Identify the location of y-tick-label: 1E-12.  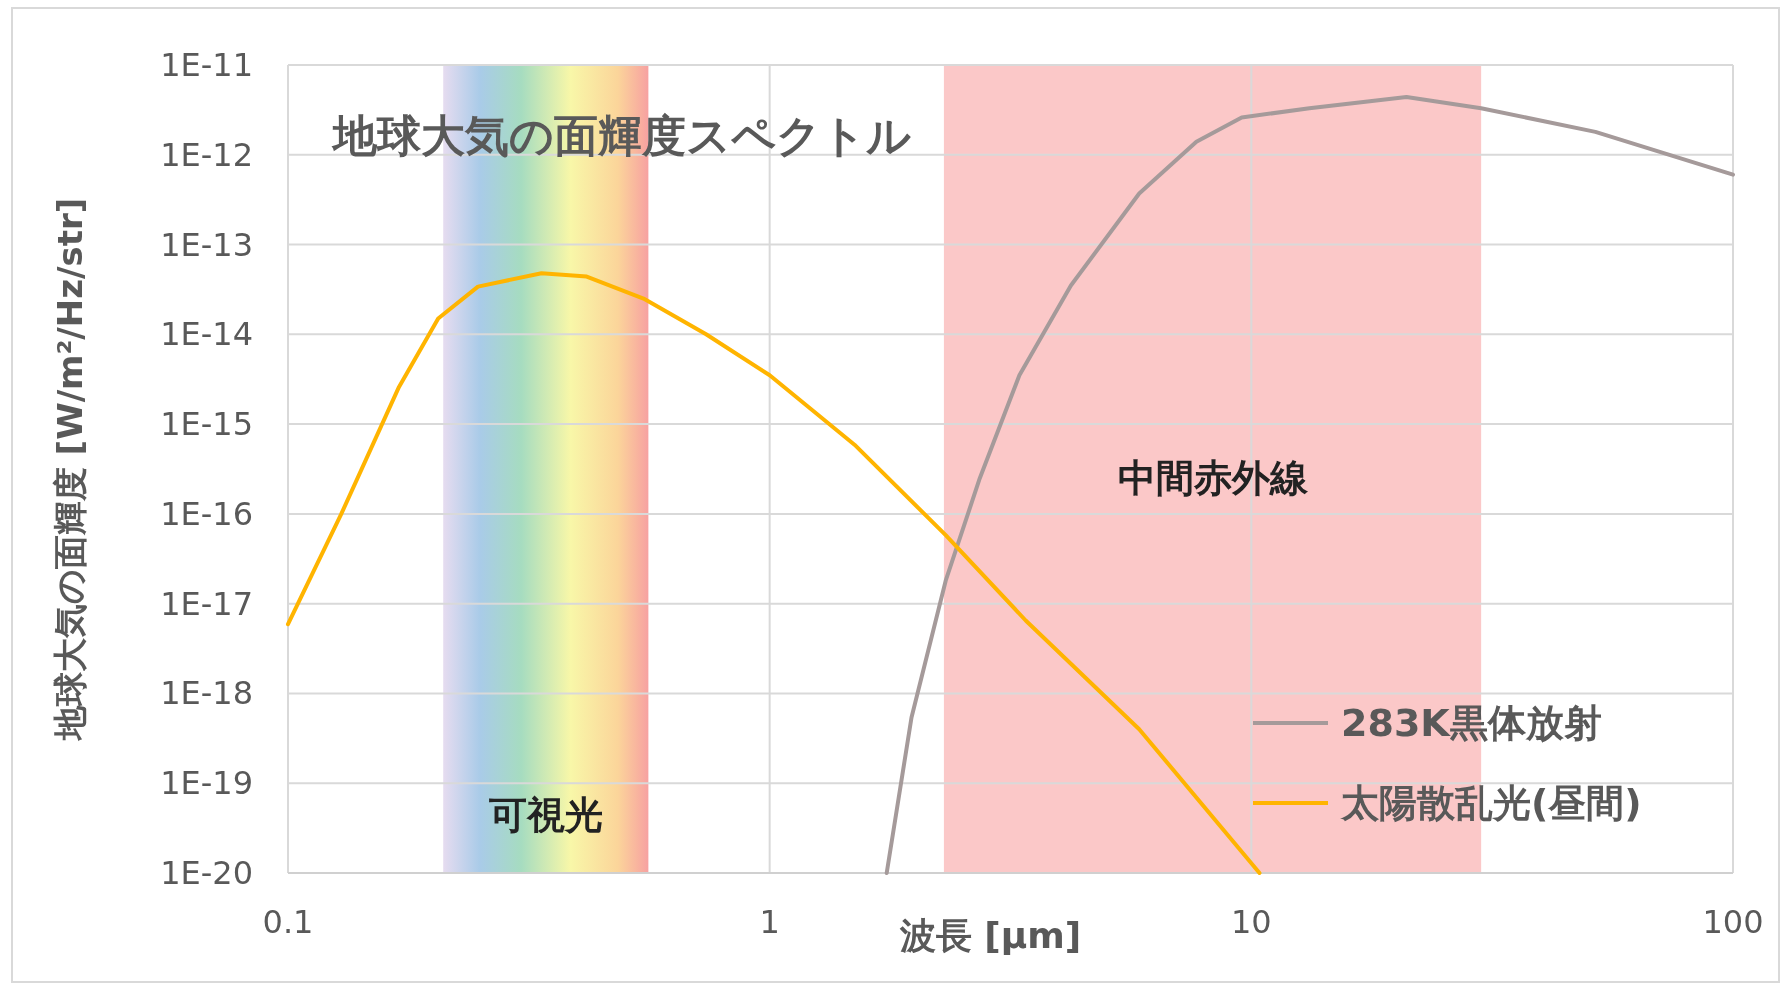
(206, 154).